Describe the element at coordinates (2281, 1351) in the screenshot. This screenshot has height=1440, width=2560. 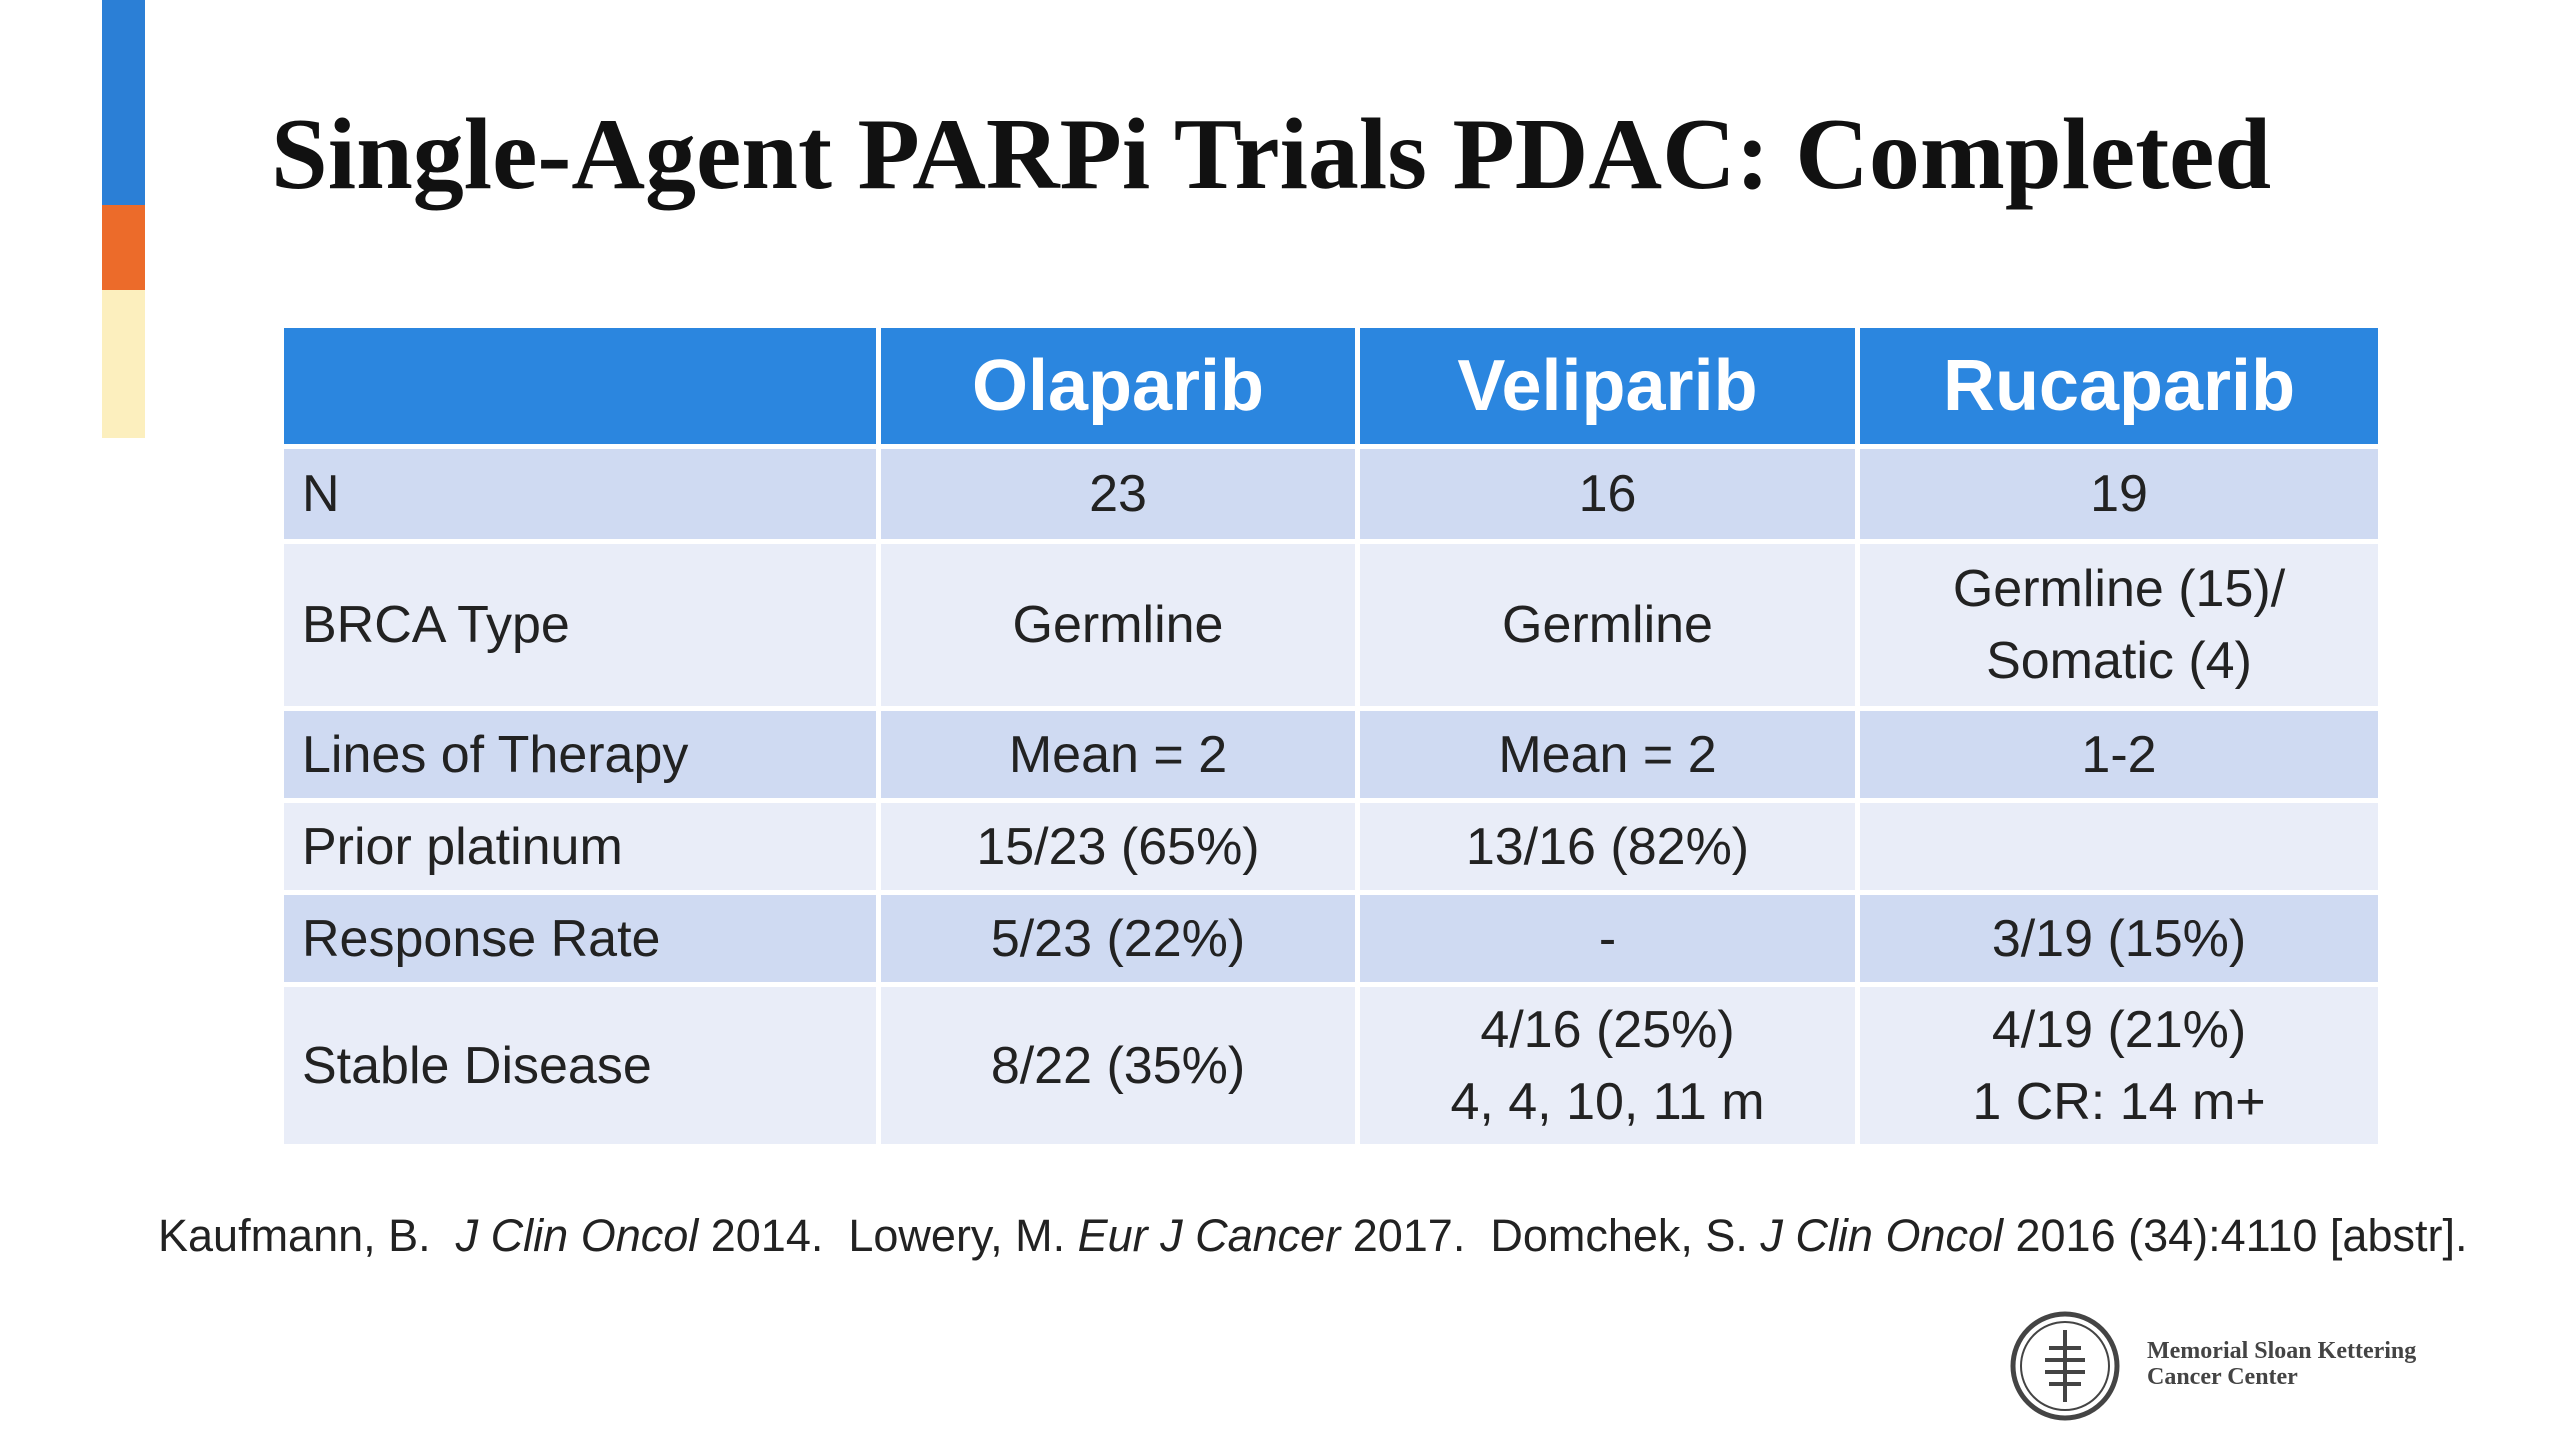
I see `logo-text: Memorial Sloan Kettering` at that location.